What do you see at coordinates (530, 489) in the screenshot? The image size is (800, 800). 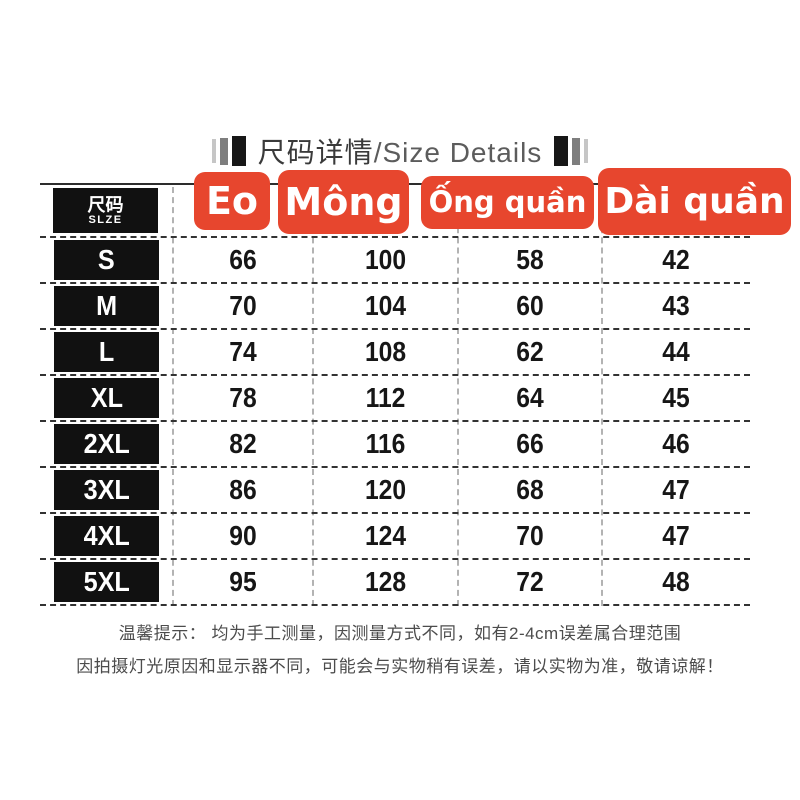 I see `measurement-ong-quan: 68` at bounding box center [530, 489].